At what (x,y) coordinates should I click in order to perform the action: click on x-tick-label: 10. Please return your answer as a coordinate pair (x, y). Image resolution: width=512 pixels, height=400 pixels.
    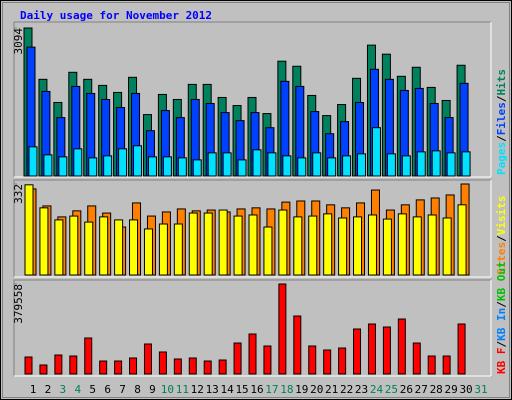
    Looking at the image, I should click on (167, 389).